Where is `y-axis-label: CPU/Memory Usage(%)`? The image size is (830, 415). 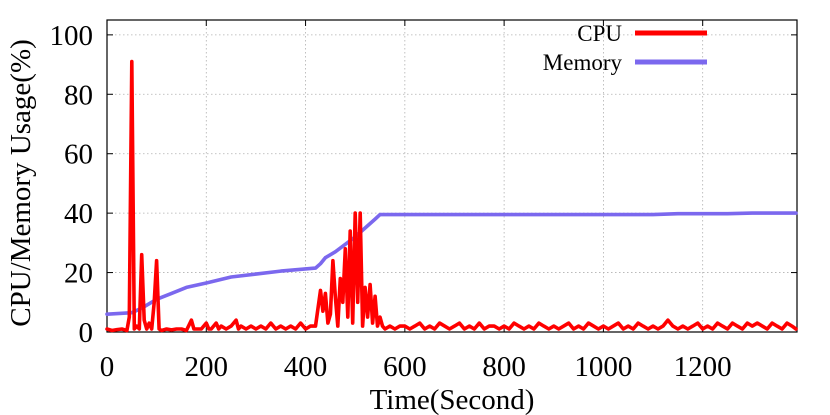
y-axis-label: CPU/Memory Usage(%) is located at coordinates (21, 183).